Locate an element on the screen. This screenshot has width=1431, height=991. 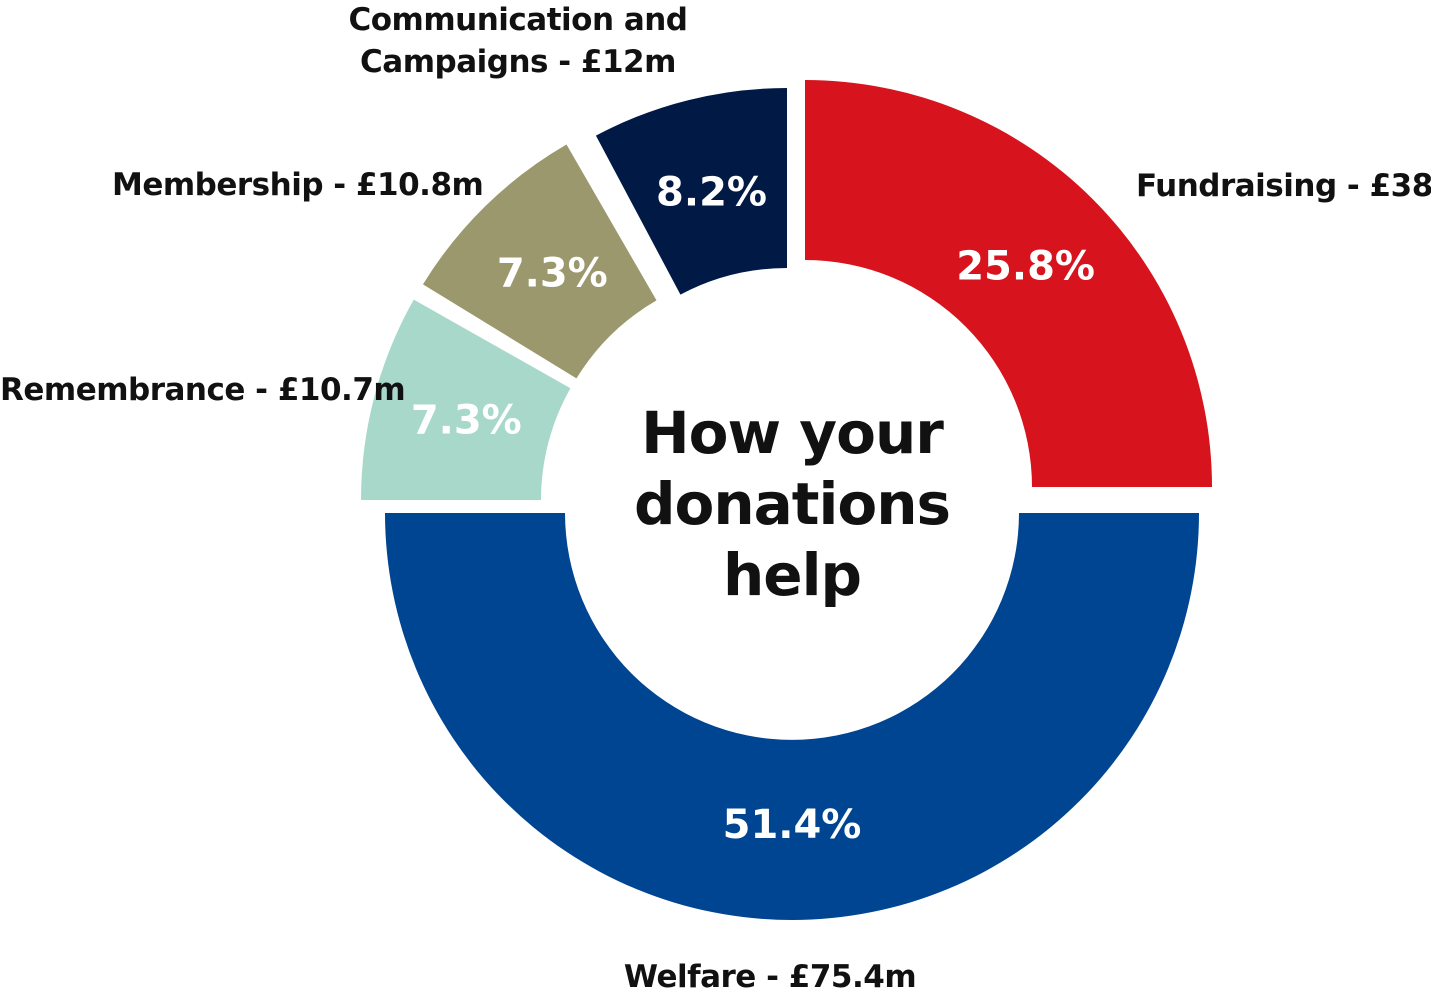
percent-label-communication-and-campaigns: 8.2% is located at coordinates (711, 192).